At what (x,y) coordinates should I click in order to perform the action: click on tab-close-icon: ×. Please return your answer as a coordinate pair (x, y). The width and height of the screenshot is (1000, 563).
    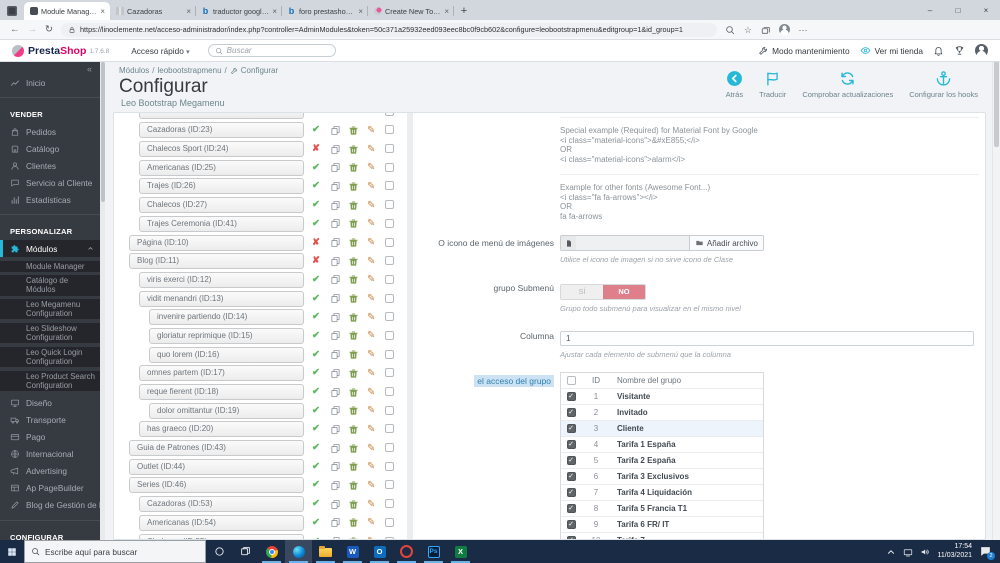
    Looking at the image, I should click on (102, 11).